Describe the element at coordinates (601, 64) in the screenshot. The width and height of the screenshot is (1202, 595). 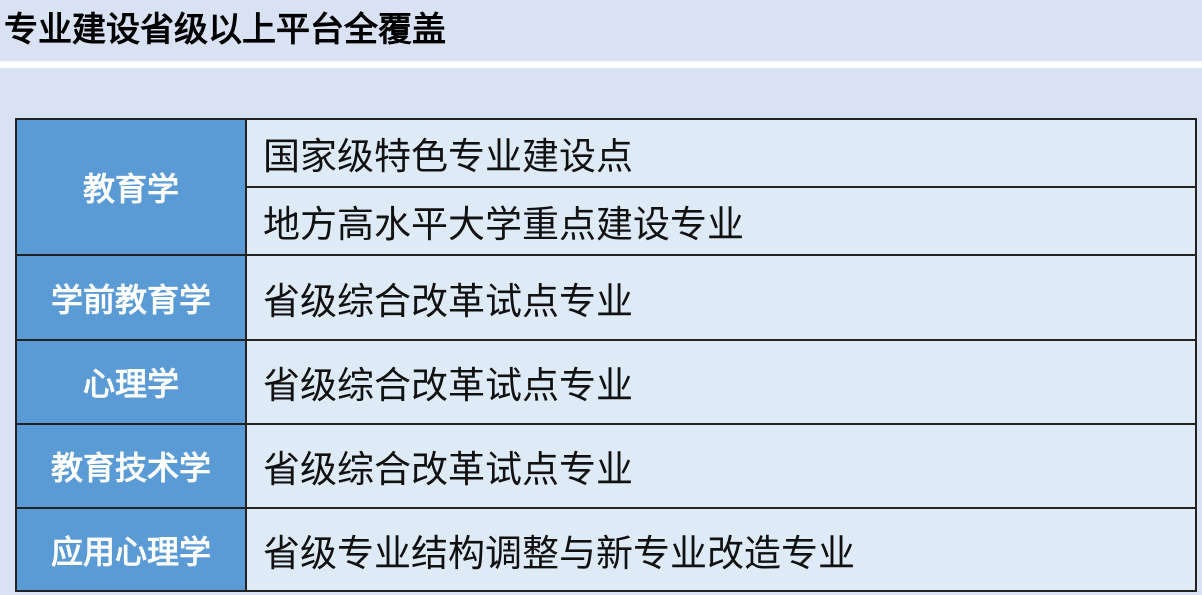
I see `divider` at that location.